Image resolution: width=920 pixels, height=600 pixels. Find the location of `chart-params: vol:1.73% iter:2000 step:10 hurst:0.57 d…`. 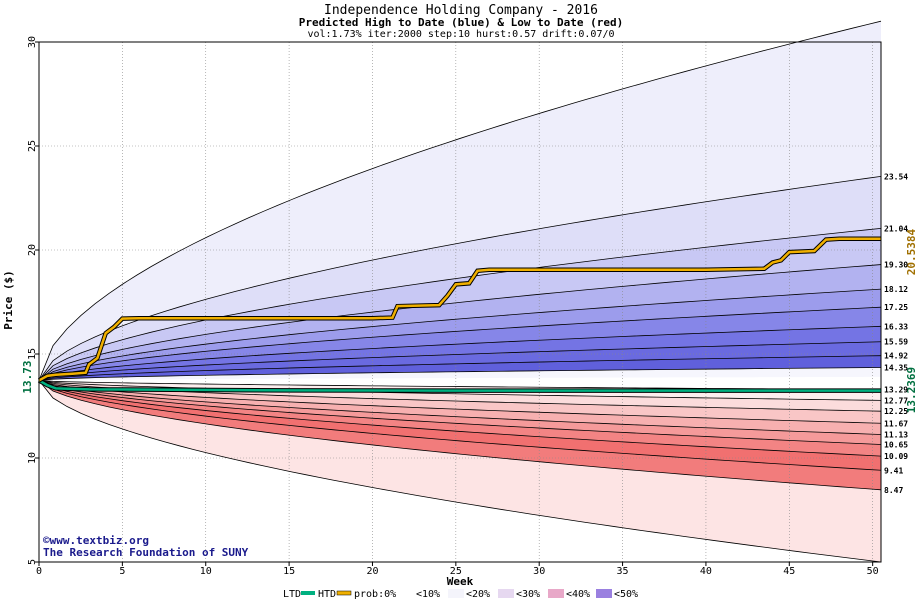

chart-params: vol:1.73% iter:2000 step:10 hurst:0.57 d… is located at coordinates (460, 34).